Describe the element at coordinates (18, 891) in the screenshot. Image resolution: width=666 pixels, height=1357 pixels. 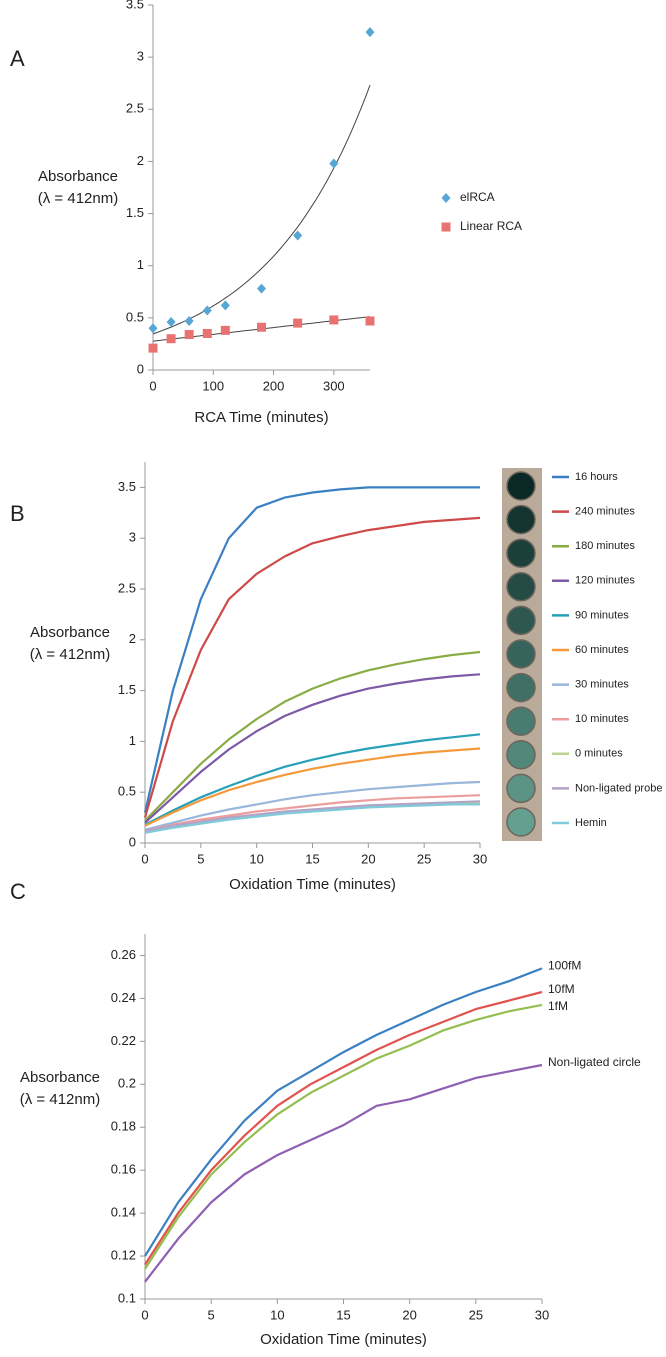
I see `panel-label: C` at that location.